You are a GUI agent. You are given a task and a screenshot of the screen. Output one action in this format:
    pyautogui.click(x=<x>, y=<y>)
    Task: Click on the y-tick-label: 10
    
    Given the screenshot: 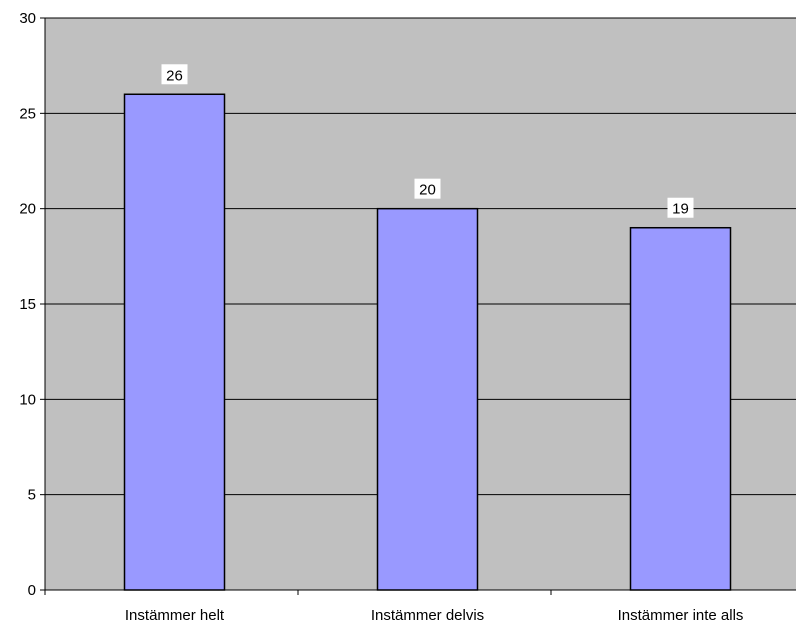 What is the action you would take?
    pyautogui.click(x=27, y=399)
    